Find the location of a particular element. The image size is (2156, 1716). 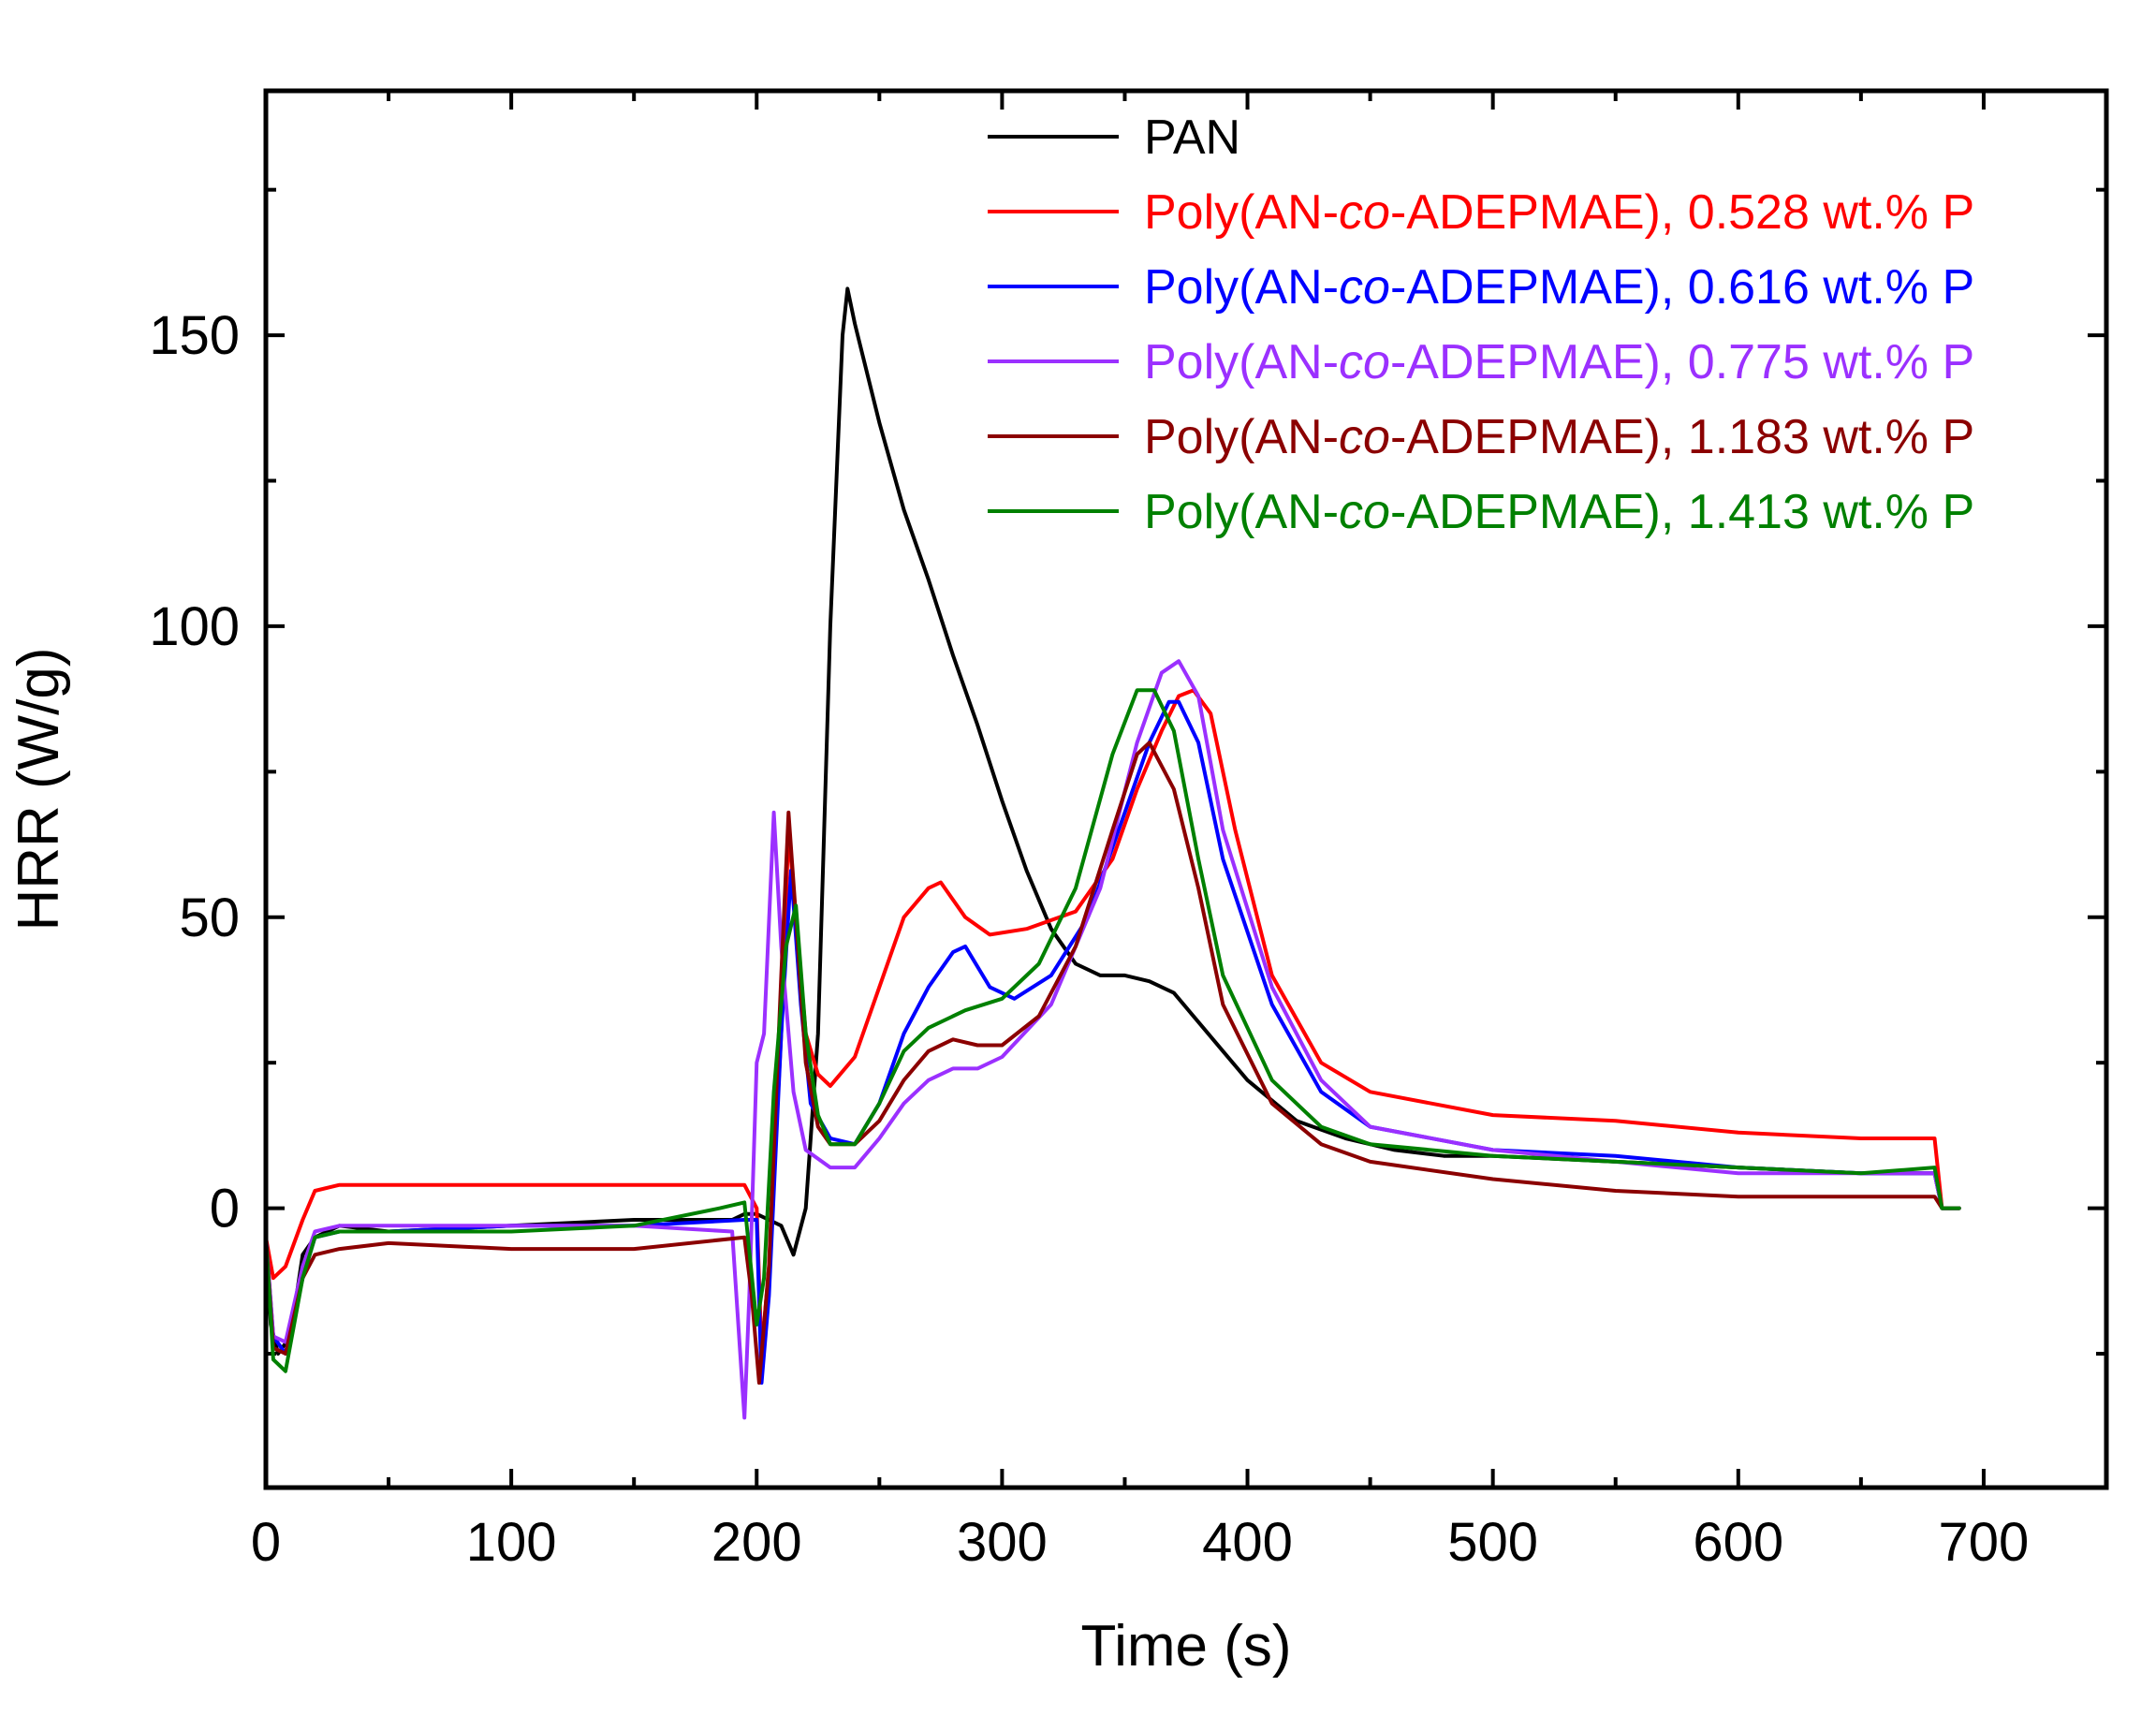

x-axis-title: Time (s) is located at coordinates (1186, 1646).